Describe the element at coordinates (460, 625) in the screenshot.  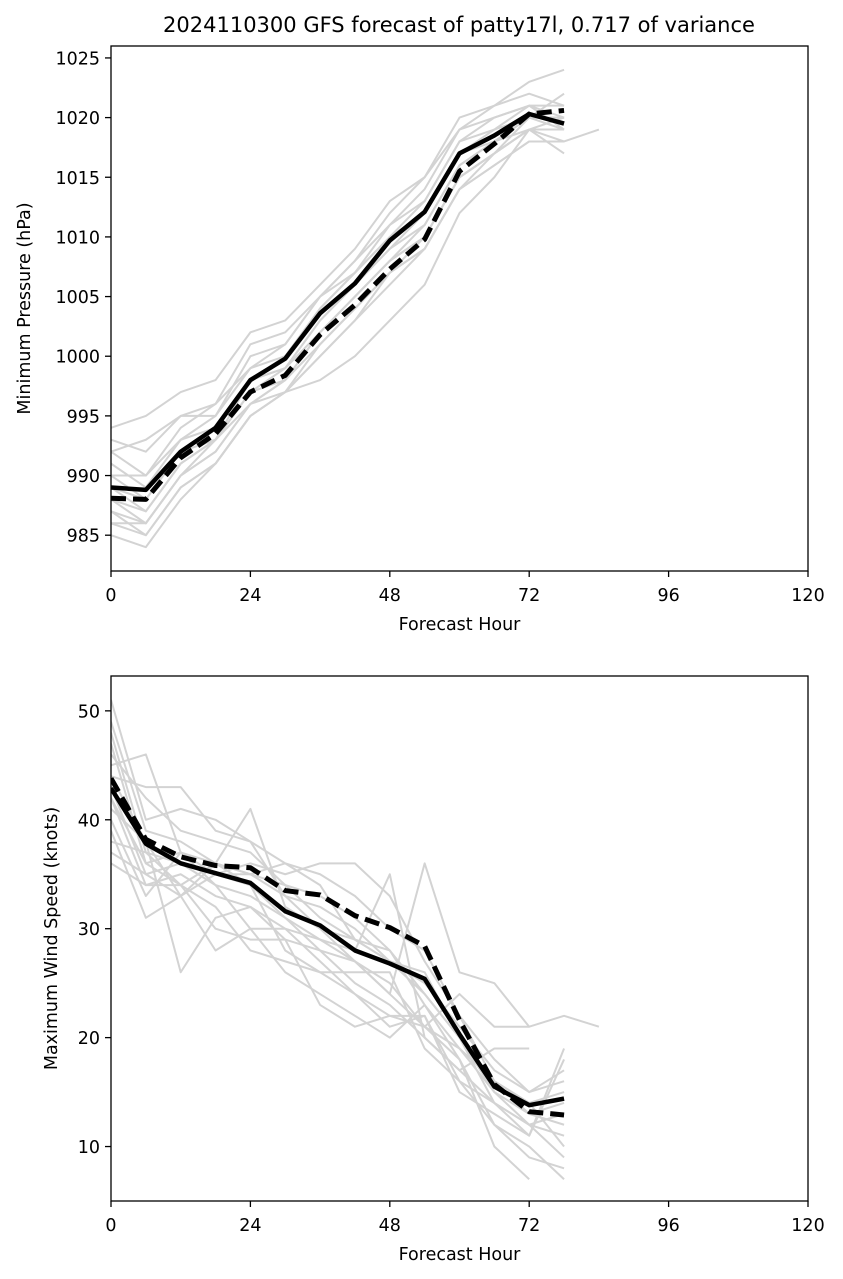
I see `pressure-x-axis-label: Forecast Hour` at that location.